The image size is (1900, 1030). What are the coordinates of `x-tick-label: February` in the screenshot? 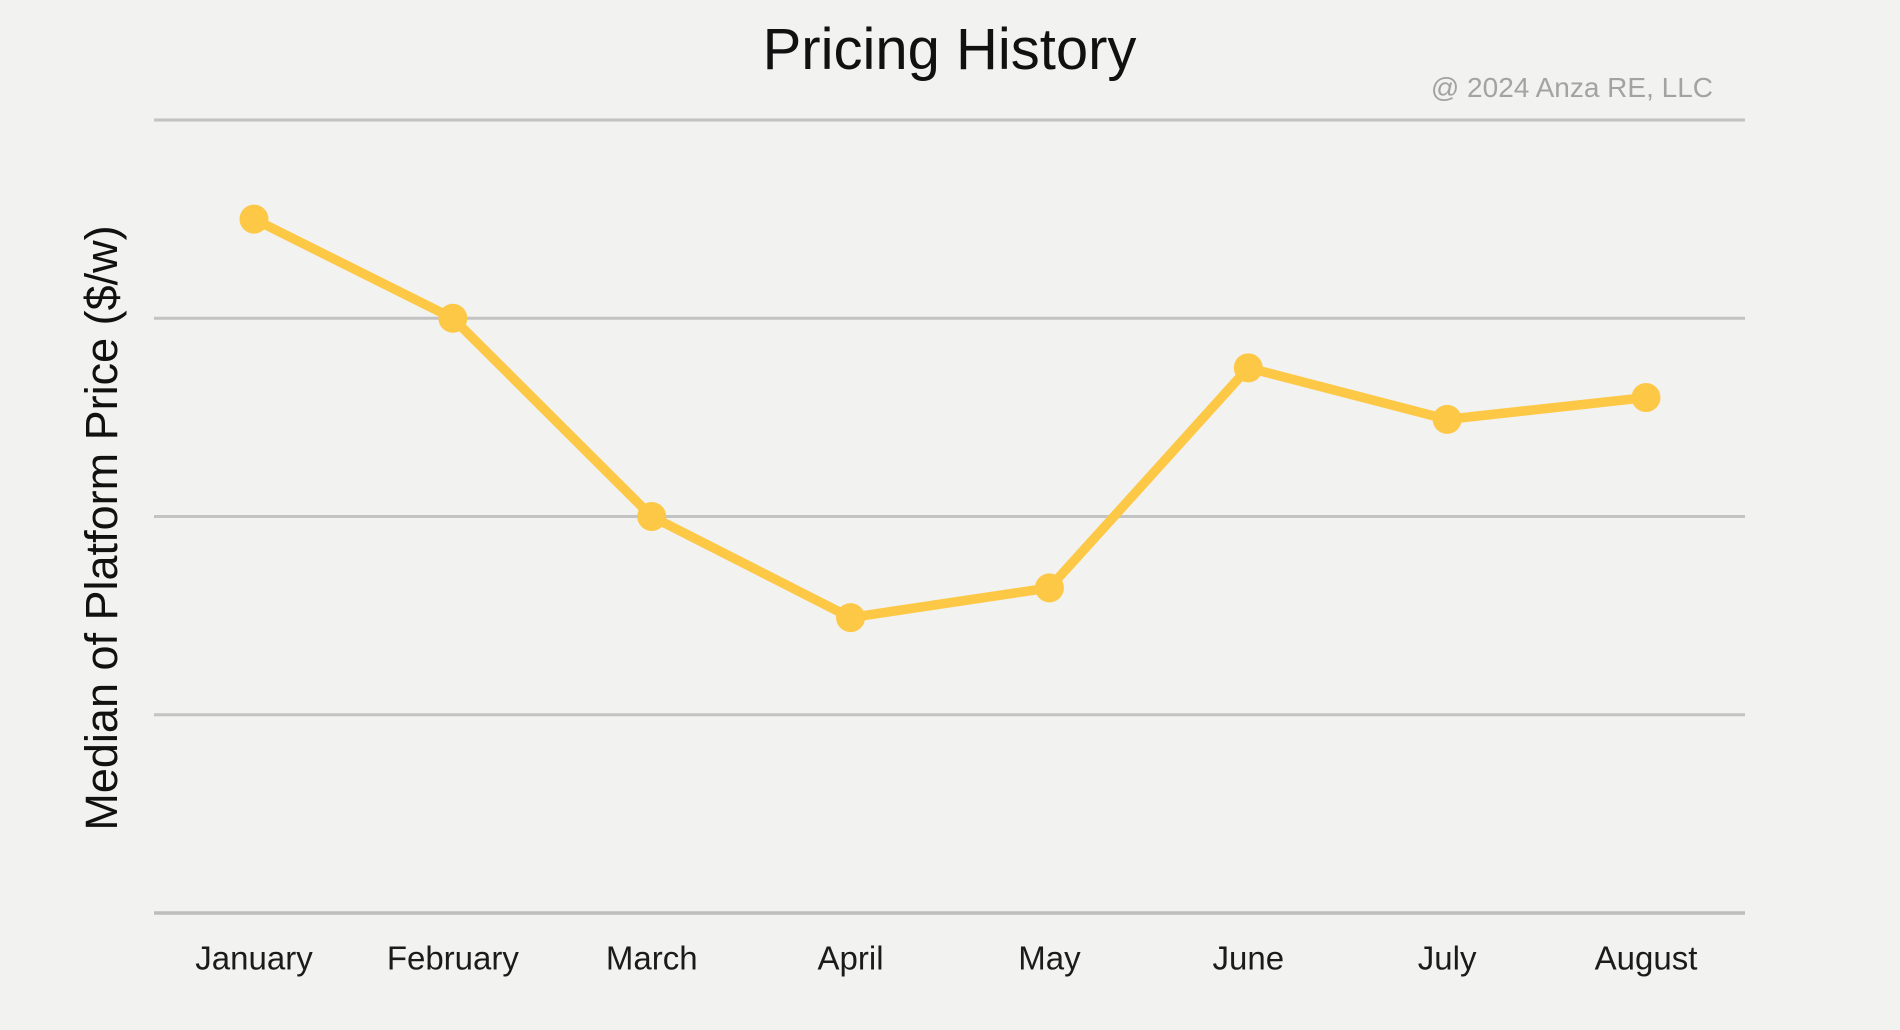 It's located at (453, 958).